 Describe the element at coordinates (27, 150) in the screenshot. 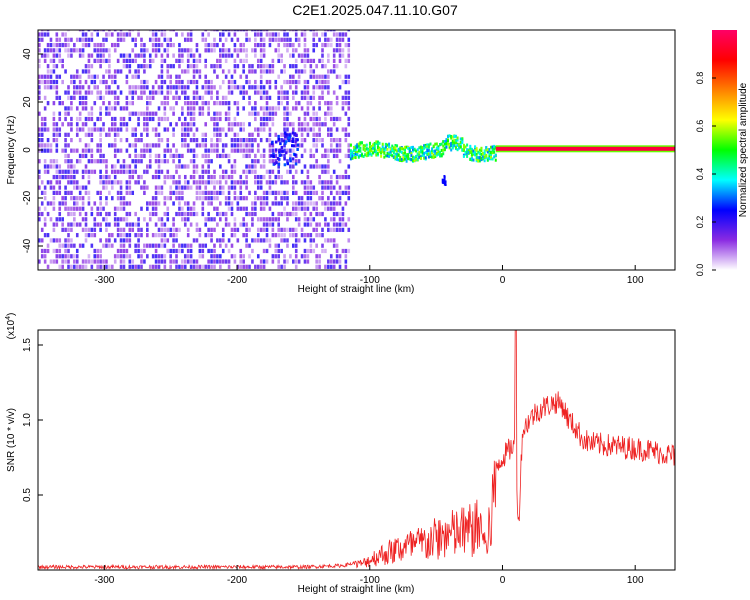

I see `spectrogram-y-tick-label: 0` at that location.